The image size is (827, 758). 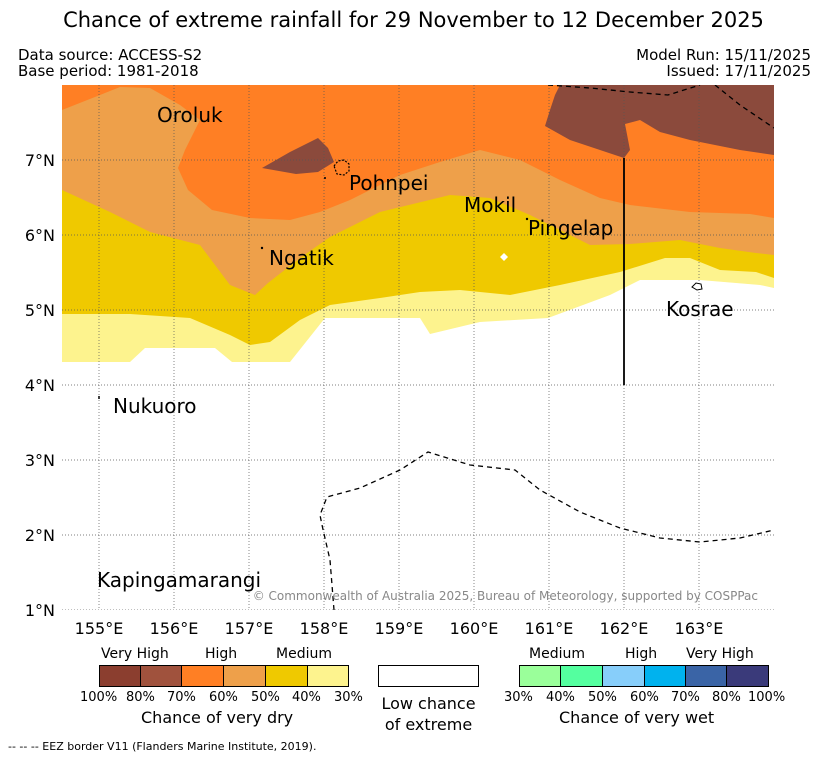 I want to click on lat-label: 6°N, so click(x=40, y=235).